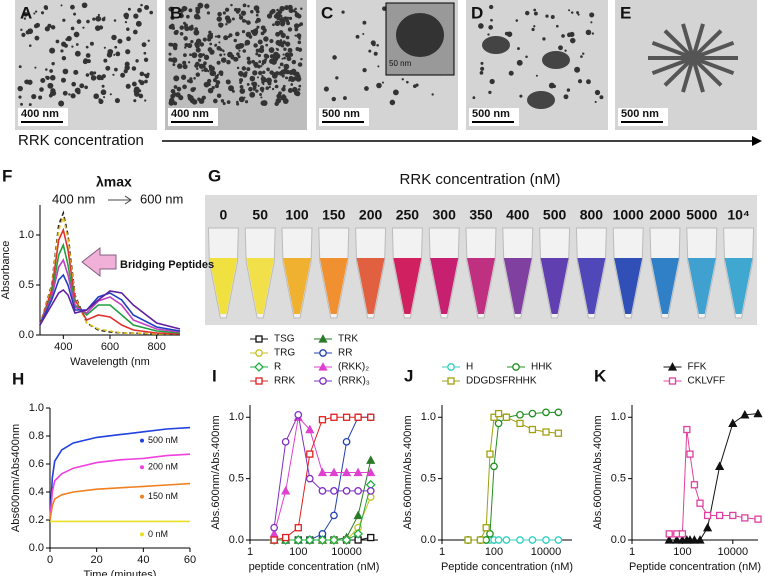 This screenshot has height=576, width=765. What do you see at coordinates (97, 560) in the screenshot?
I see `x-tick-label: 20` at bounding box center [97, 560].